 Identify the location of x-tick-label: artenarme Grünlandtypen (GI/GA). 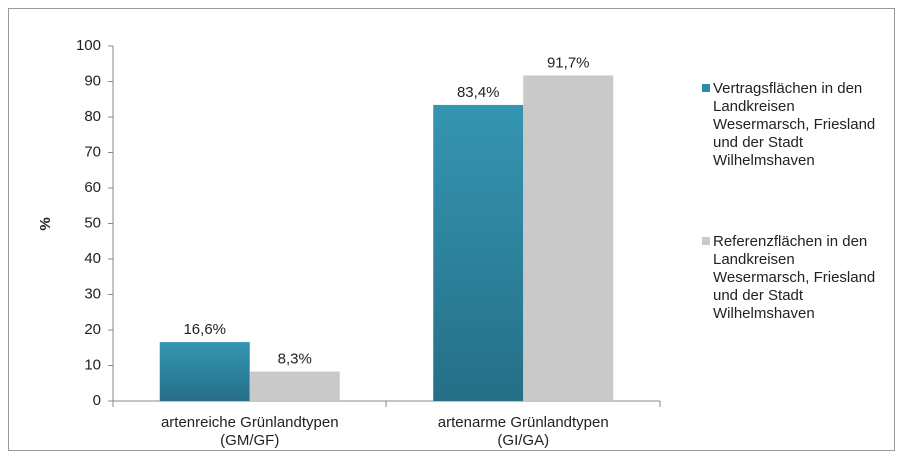
(523, 431).